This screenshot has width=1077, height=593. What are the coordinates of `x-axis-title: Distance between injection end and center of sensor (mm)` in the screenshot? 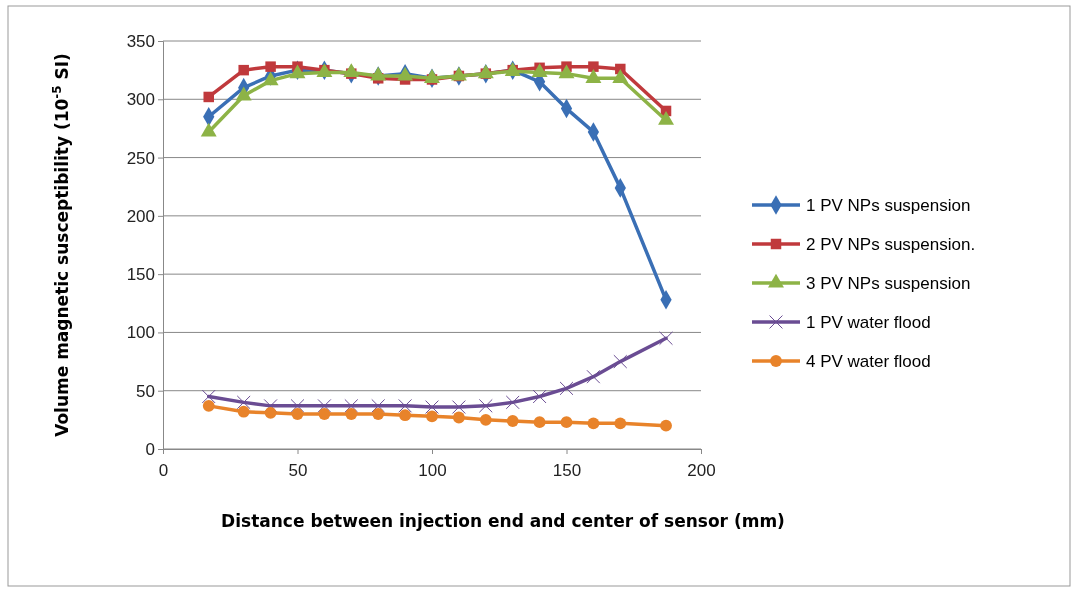 It's located at (503, 521).